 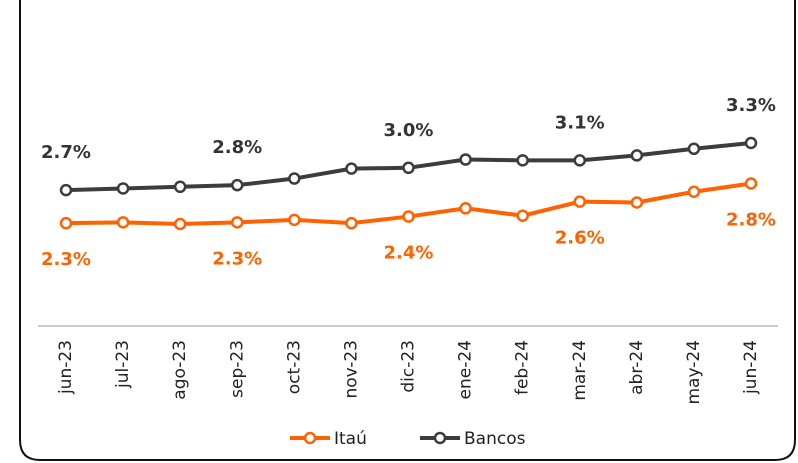 What do you see at coordinates (351, 369) in the screenshot?
I see `x-tick-label: nov-23` at bounding box center [351, 369].